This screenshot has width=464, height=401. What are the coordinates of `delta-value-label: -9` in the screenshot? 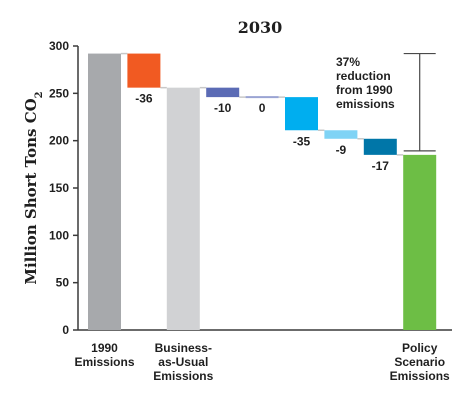 It's located at (341, 150).